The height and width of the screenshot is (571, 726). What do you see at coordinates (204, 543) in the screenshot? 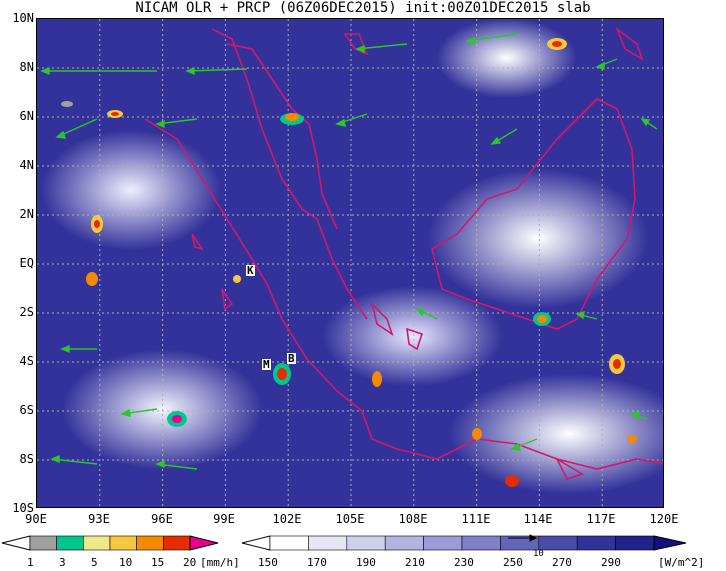
I see `precip-colorbar-high-end` at bounding box center [204, 543].